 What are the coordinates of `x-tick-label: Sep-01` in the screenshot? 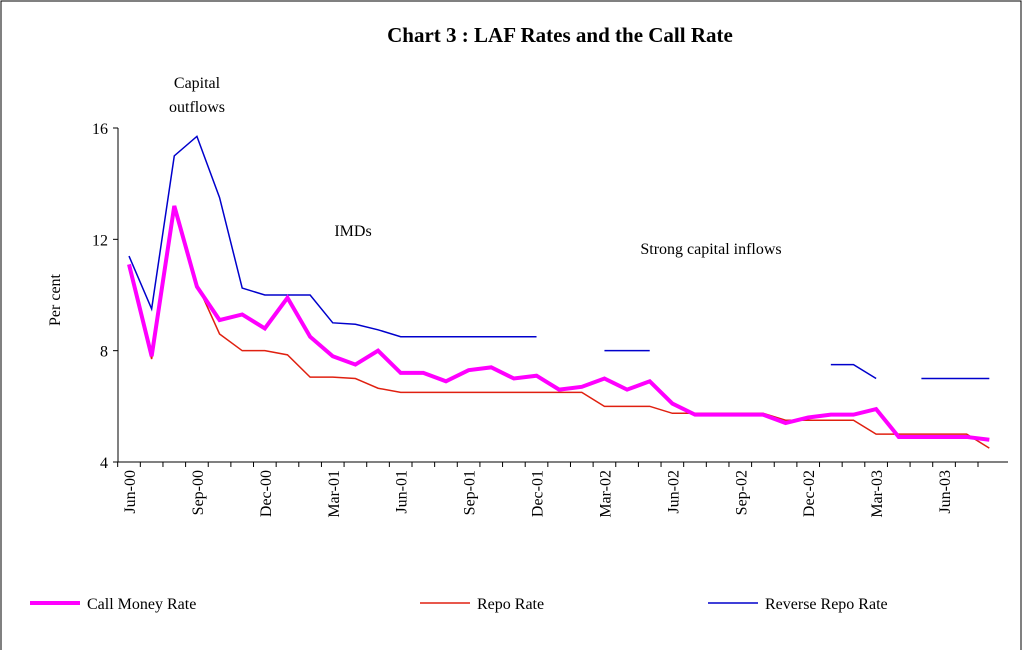 It's located at (470, 492).